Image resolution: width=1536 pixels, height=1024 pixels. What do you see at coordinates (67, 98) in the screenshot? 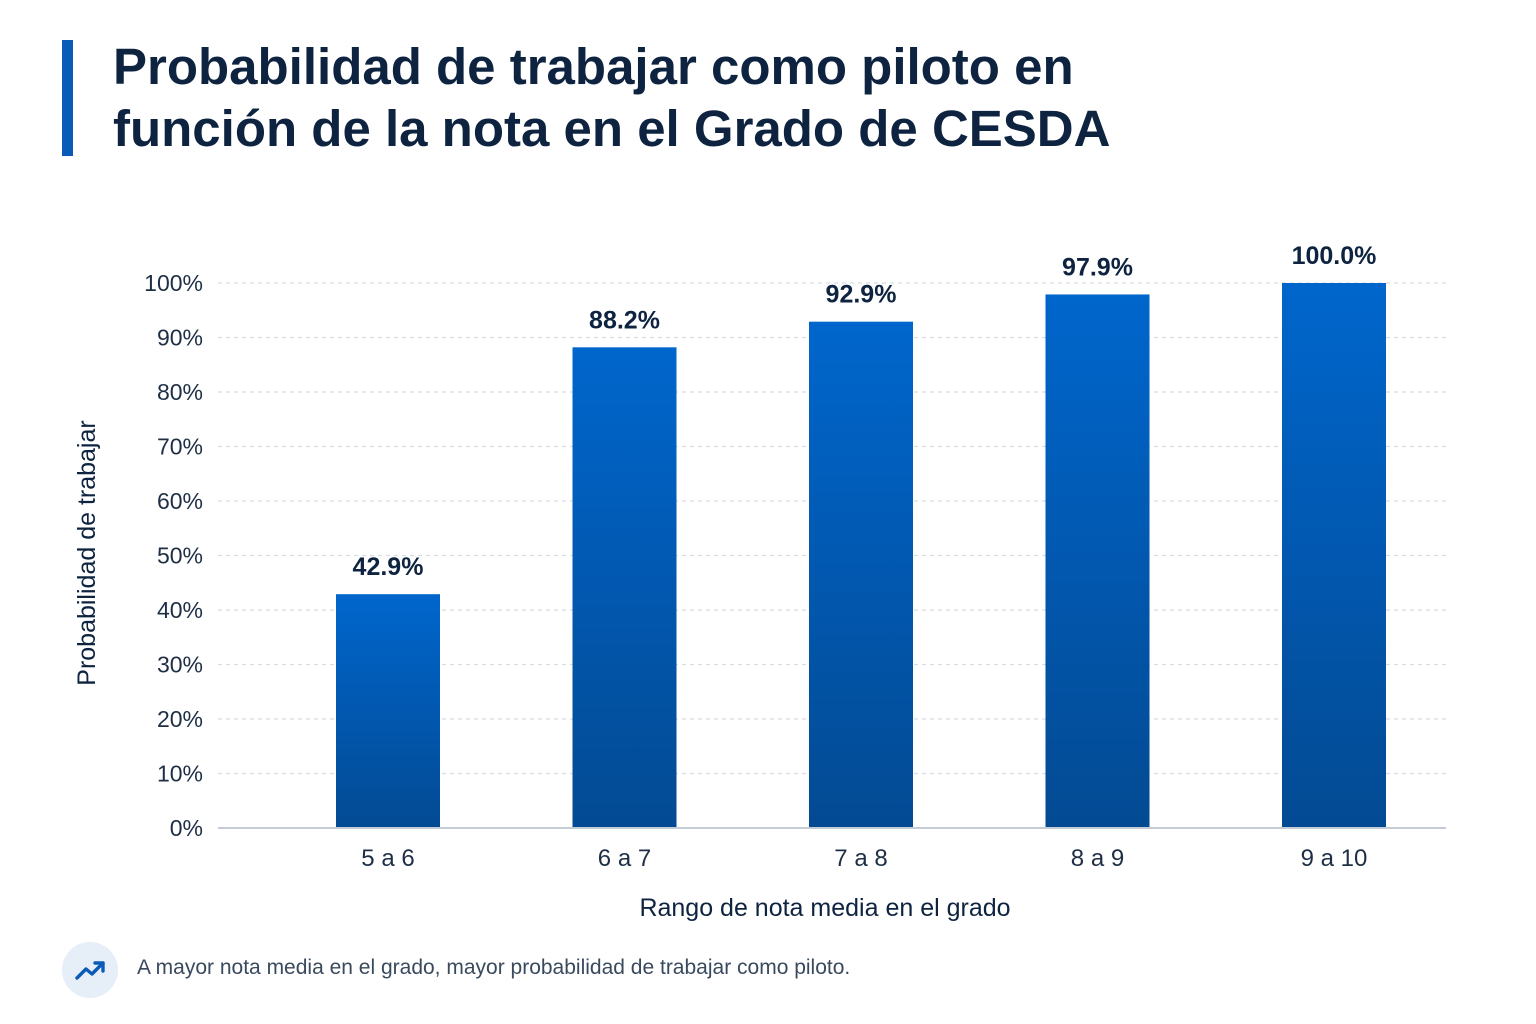
I see `title-accent-bar` at bounding box center [67, 98].